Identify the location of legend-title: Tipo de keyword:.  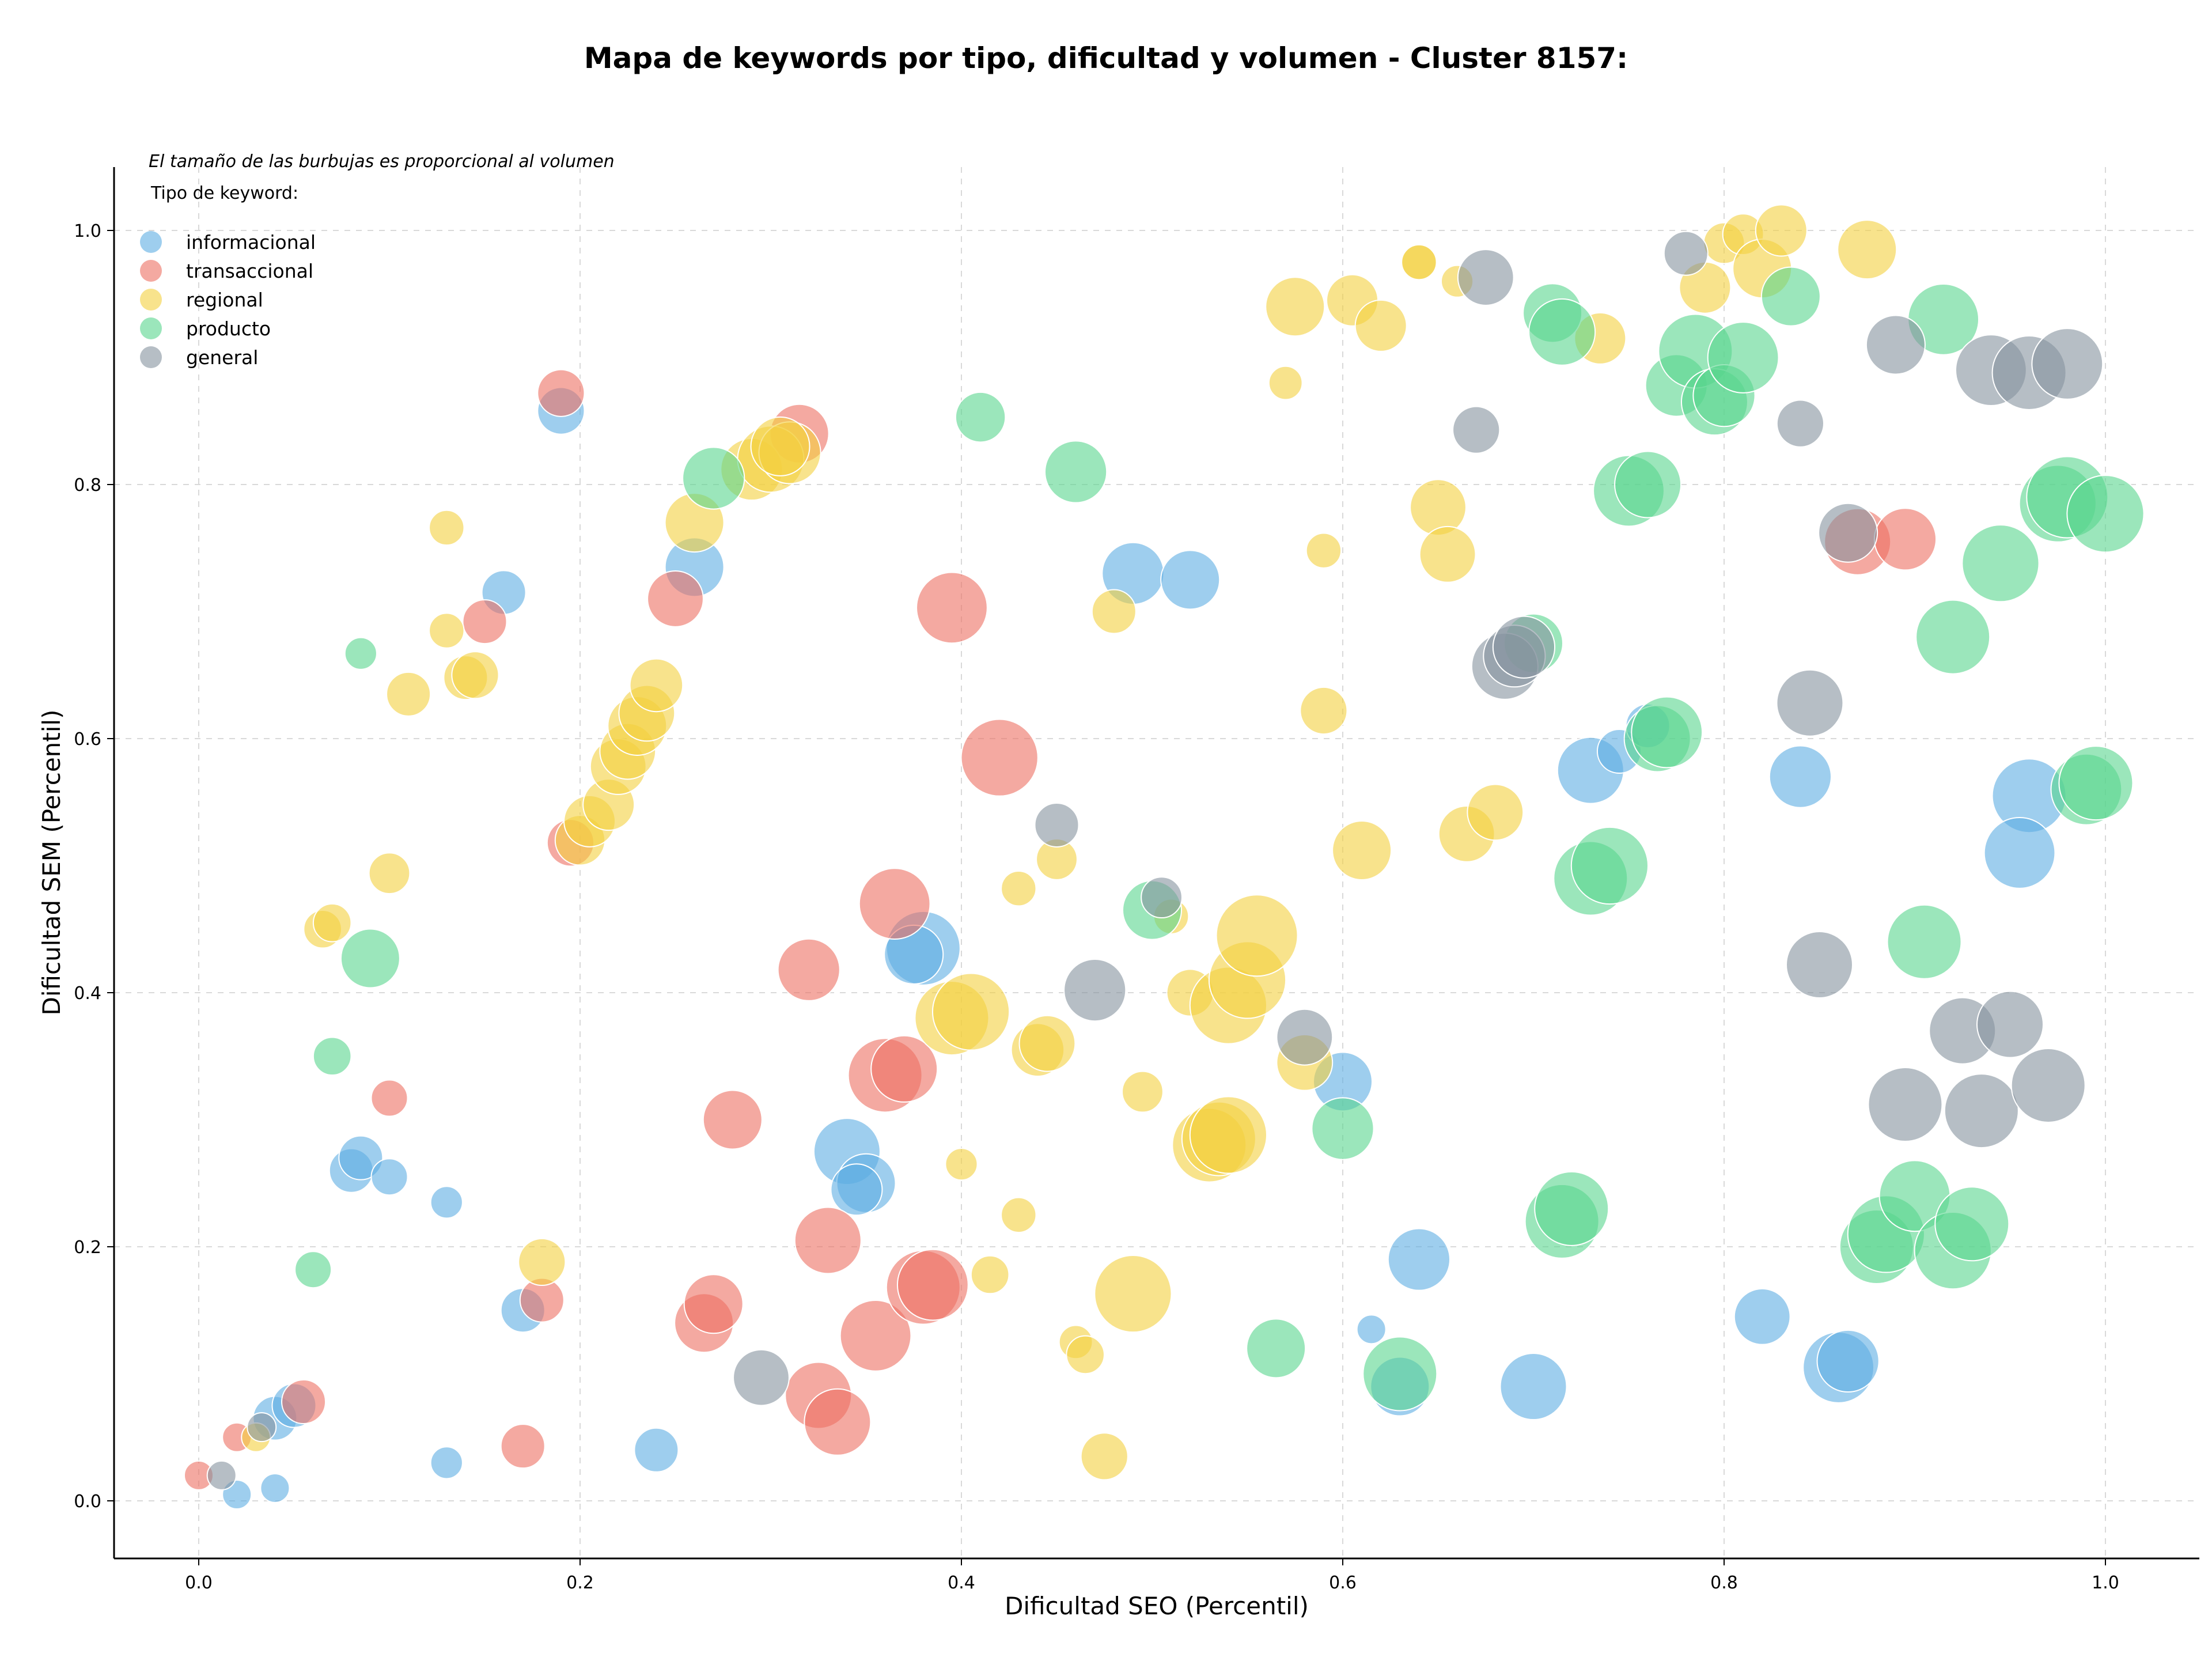
(224, 193).